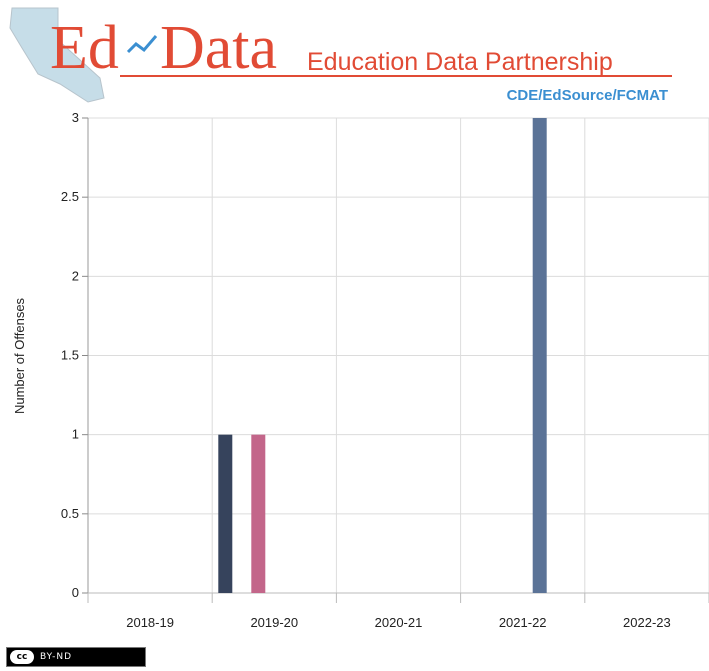 The height and width of the screenshot is (671, 709). What do you see at coordinates (399, 622) in the screenshot?
I see `x-tick-label: 2020-21` at bounding box center [399, 622].